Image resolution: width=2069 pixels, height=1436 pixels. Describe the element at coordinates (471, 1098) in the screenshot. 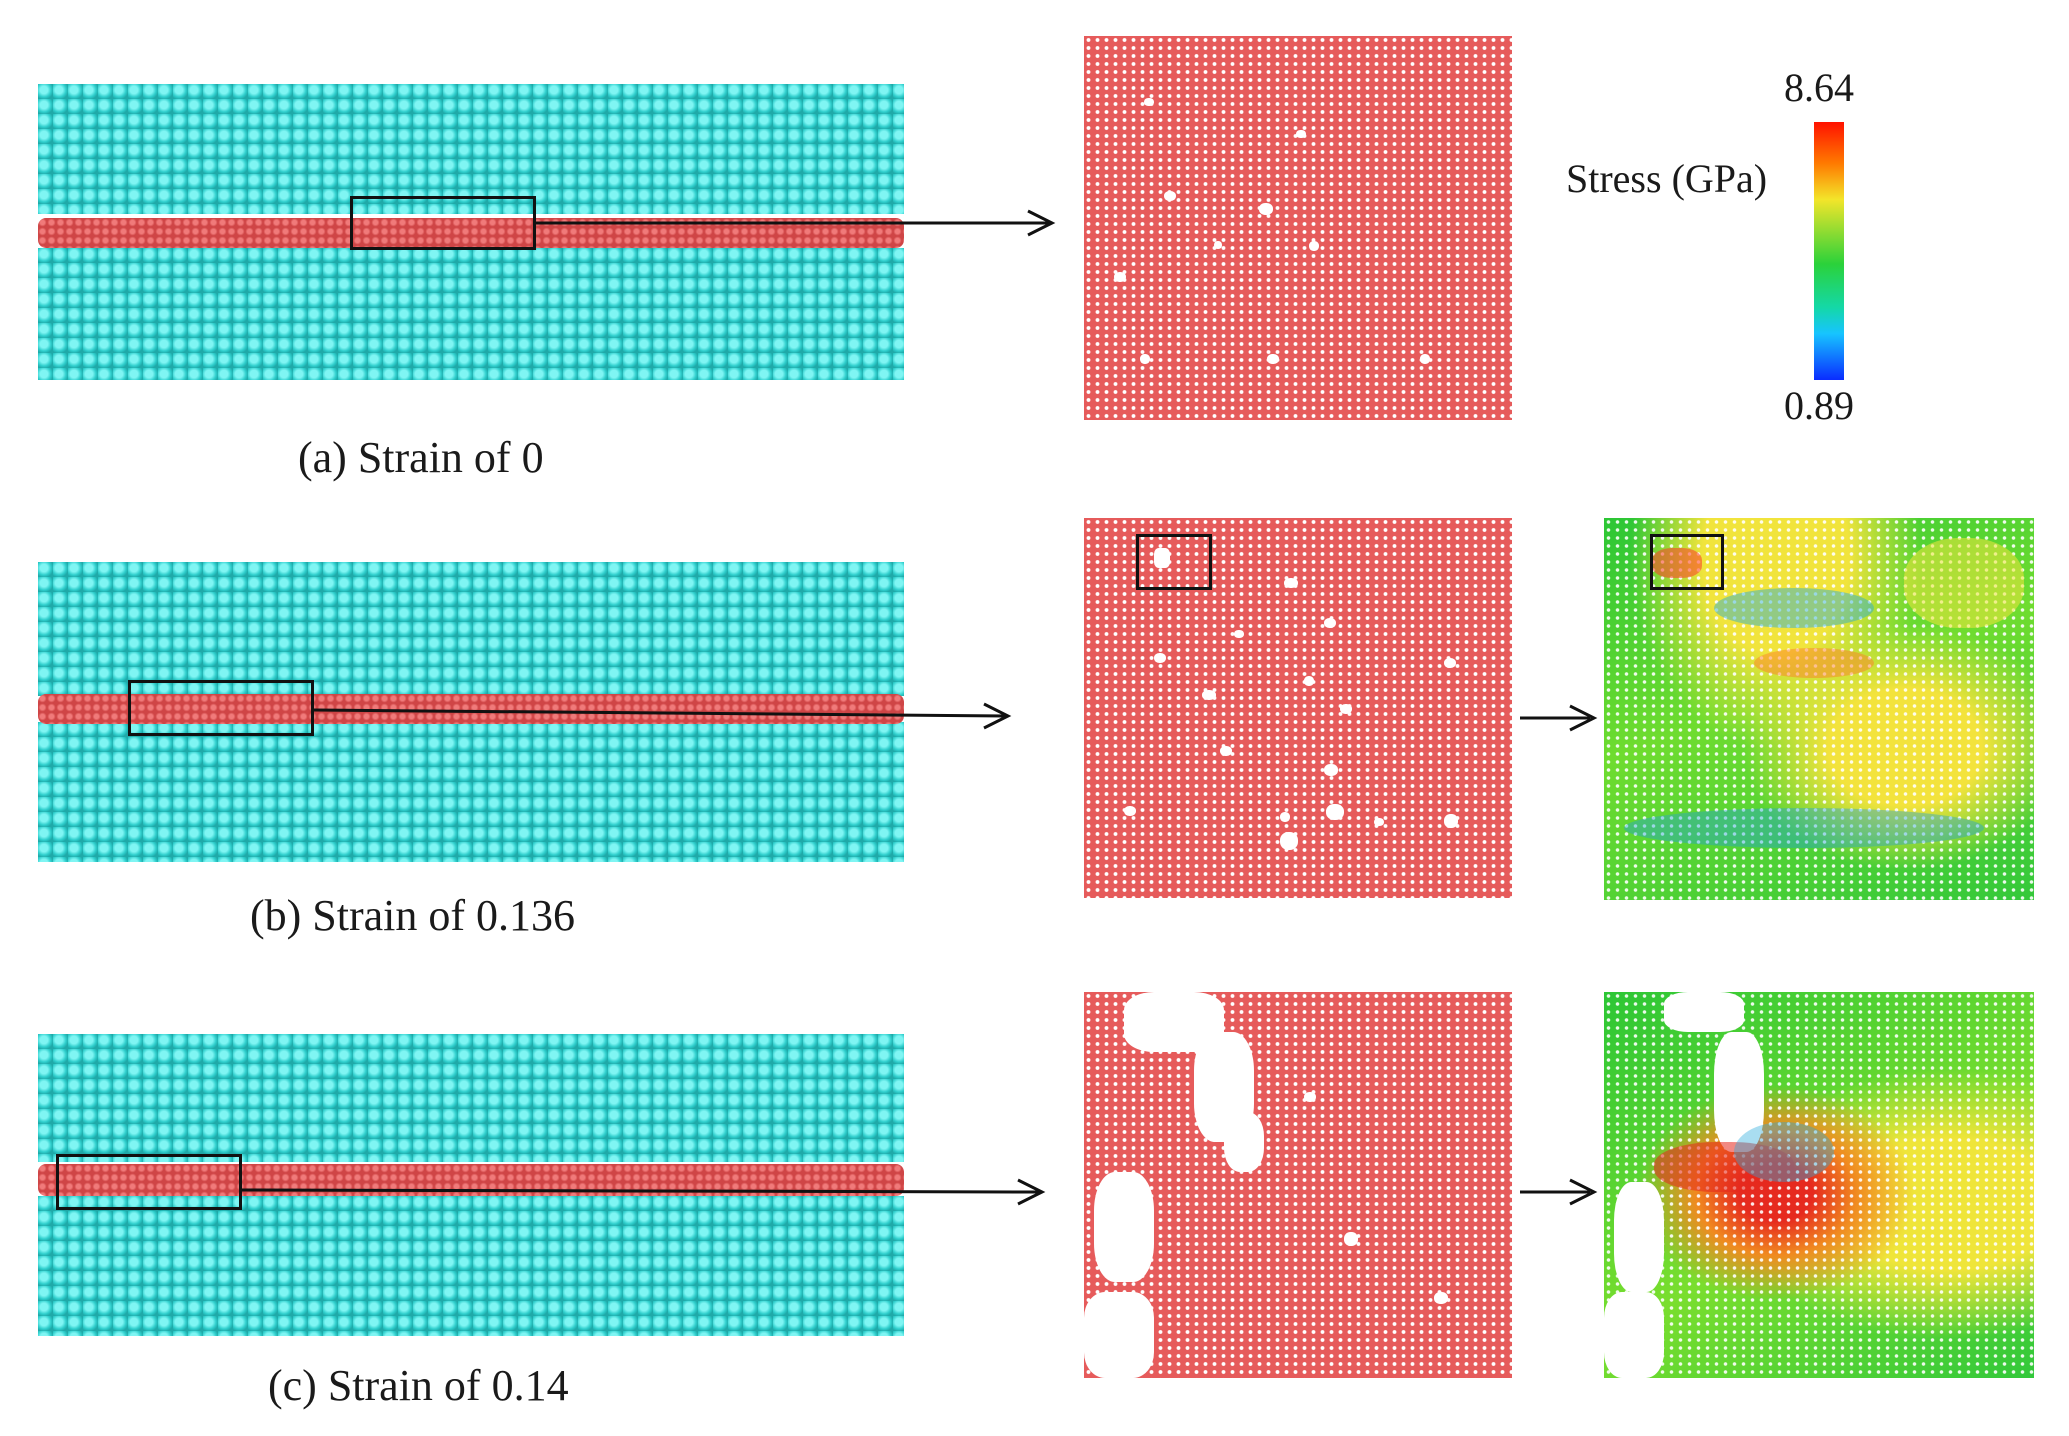

I see `panel-c-upper-slab` at that location.